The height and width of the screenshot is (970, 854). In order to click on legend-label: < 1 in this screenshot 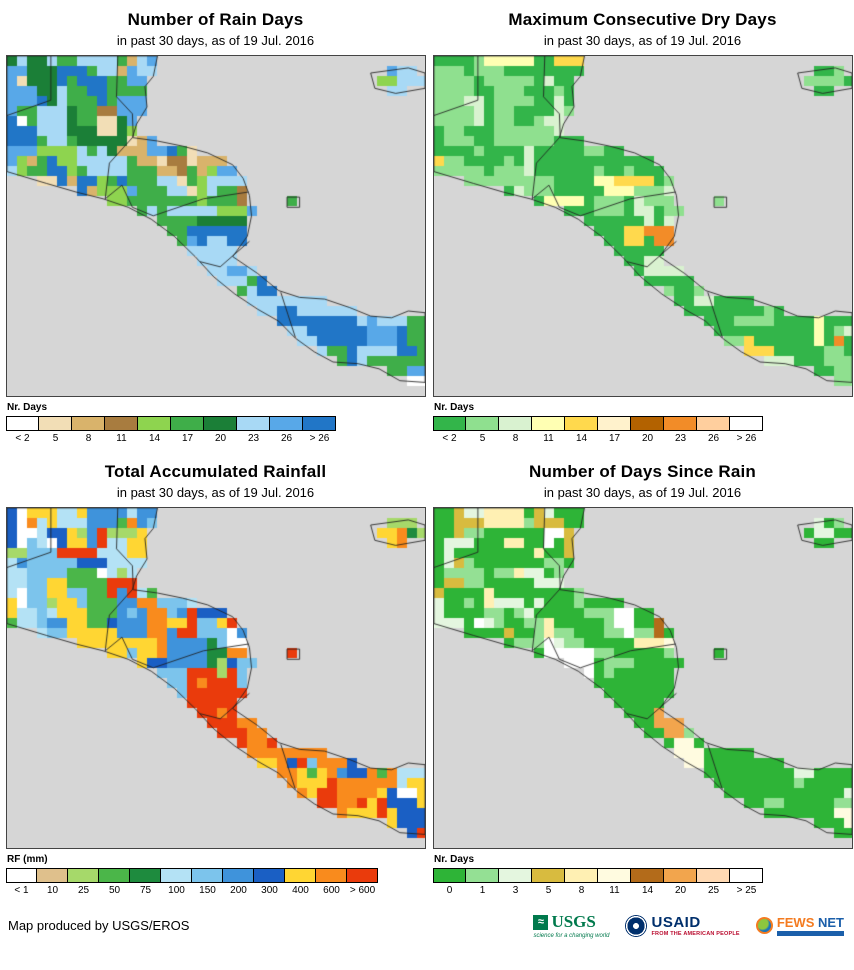, I will do `click(21, 890)`.